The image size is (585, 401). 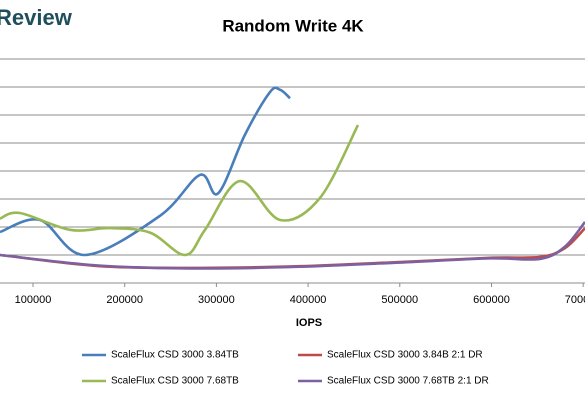 What do you see at coordinates (405, 355) in the screenshot?
I see `legend-label: ScaleFlux CSD 3000 3.84B 2:1 DR` at bounding box center [405, 355].